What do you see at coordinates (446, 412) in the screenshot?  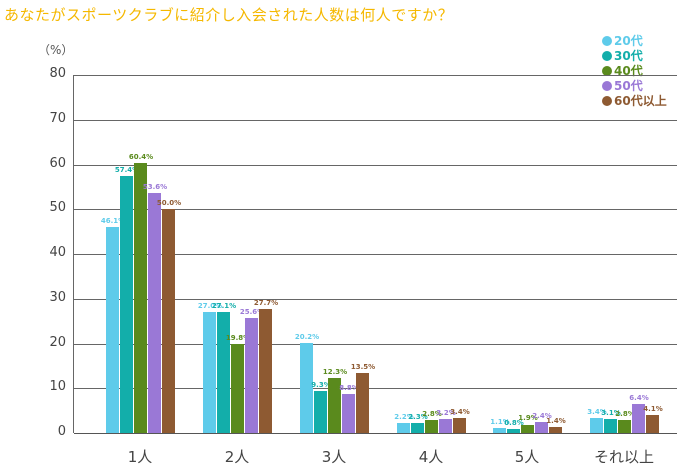 I see `bar-value-label: 3.2%` at bounding box center [446, 412].